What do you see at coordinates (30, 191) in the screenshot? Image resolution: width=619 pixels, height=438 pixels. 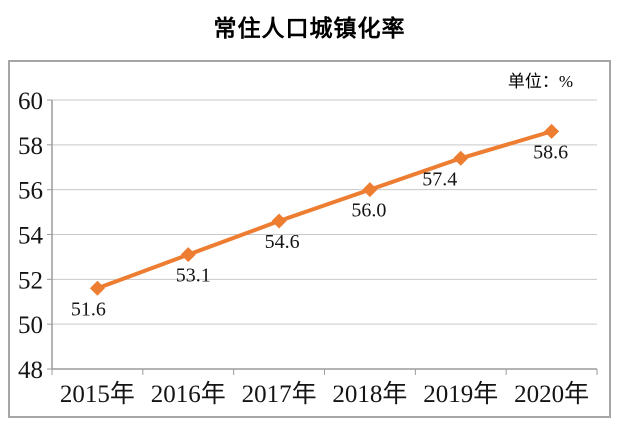 I see `y-tick-label: 56` at bounding box center [30, 191].